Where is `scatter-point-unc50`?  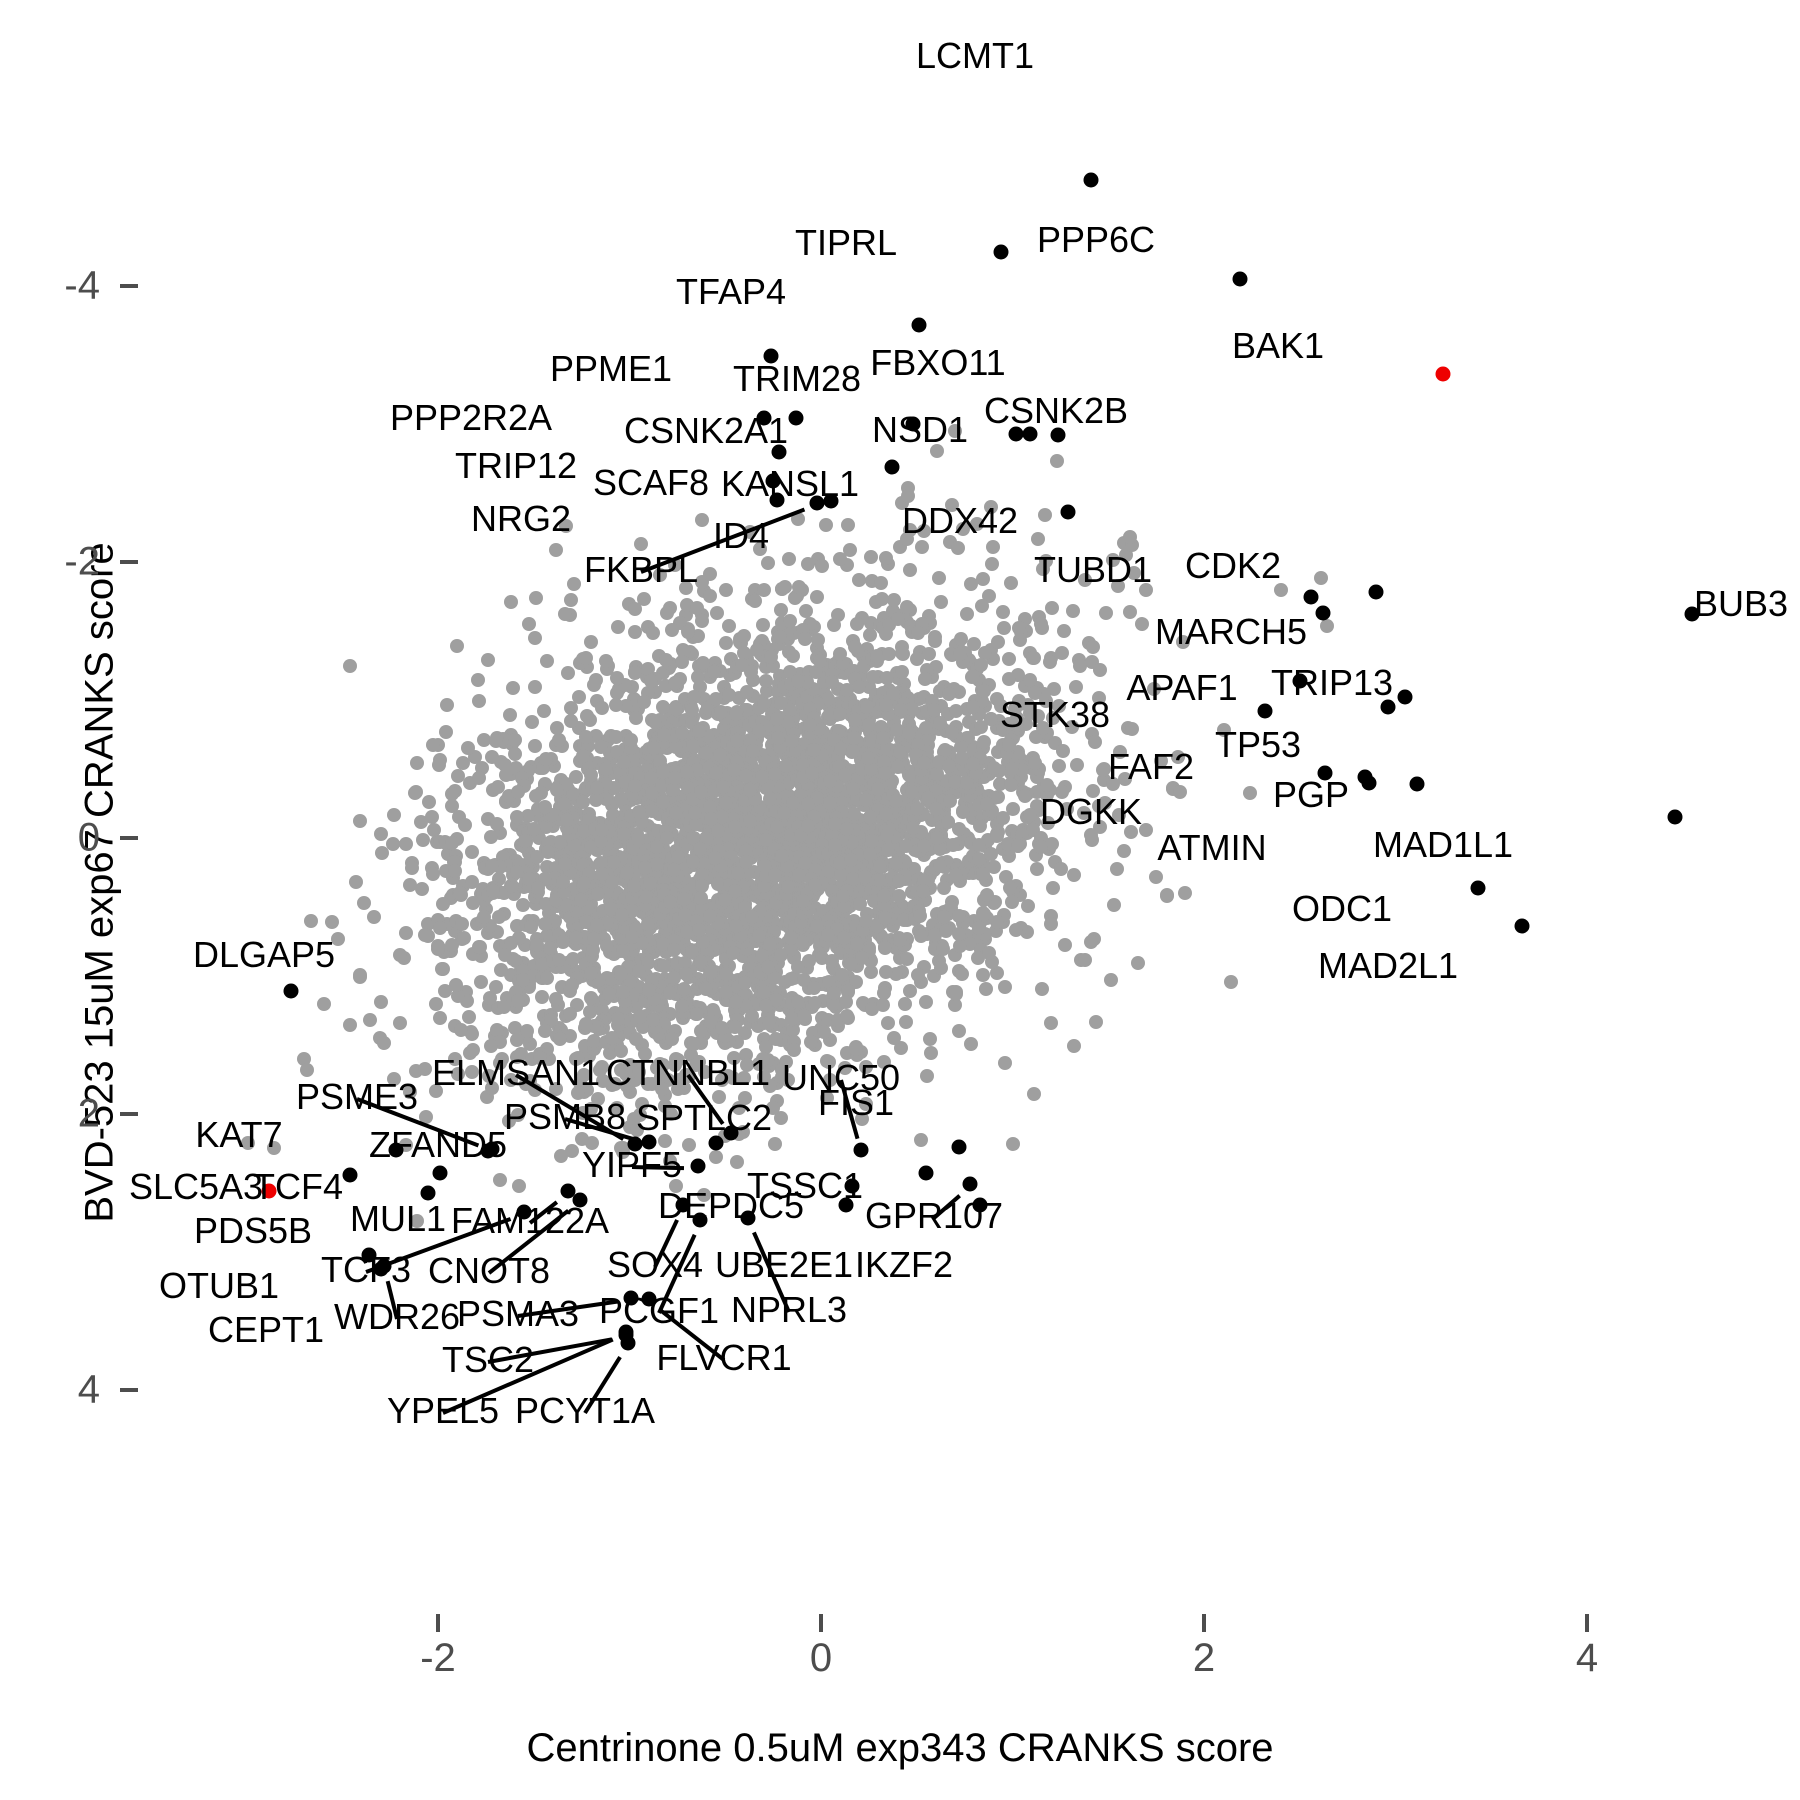 scatter-point-unc50 is located at coordinates (861, 1150).